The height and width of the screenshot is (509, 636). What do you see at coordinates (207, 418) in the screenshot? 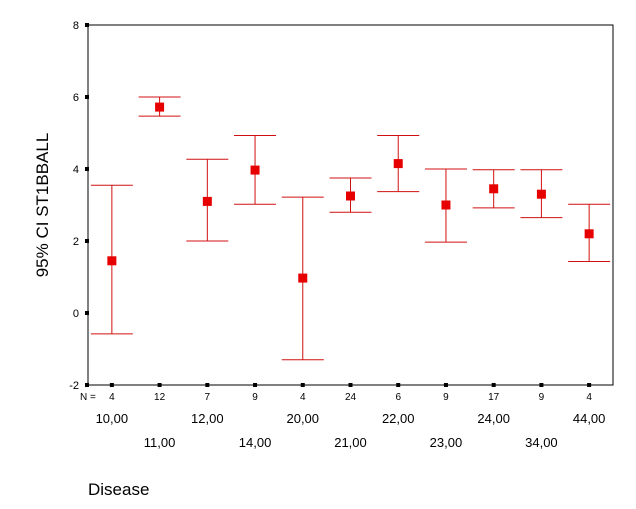
I see `category-label: 12,00` at bounding box center [207, 418].